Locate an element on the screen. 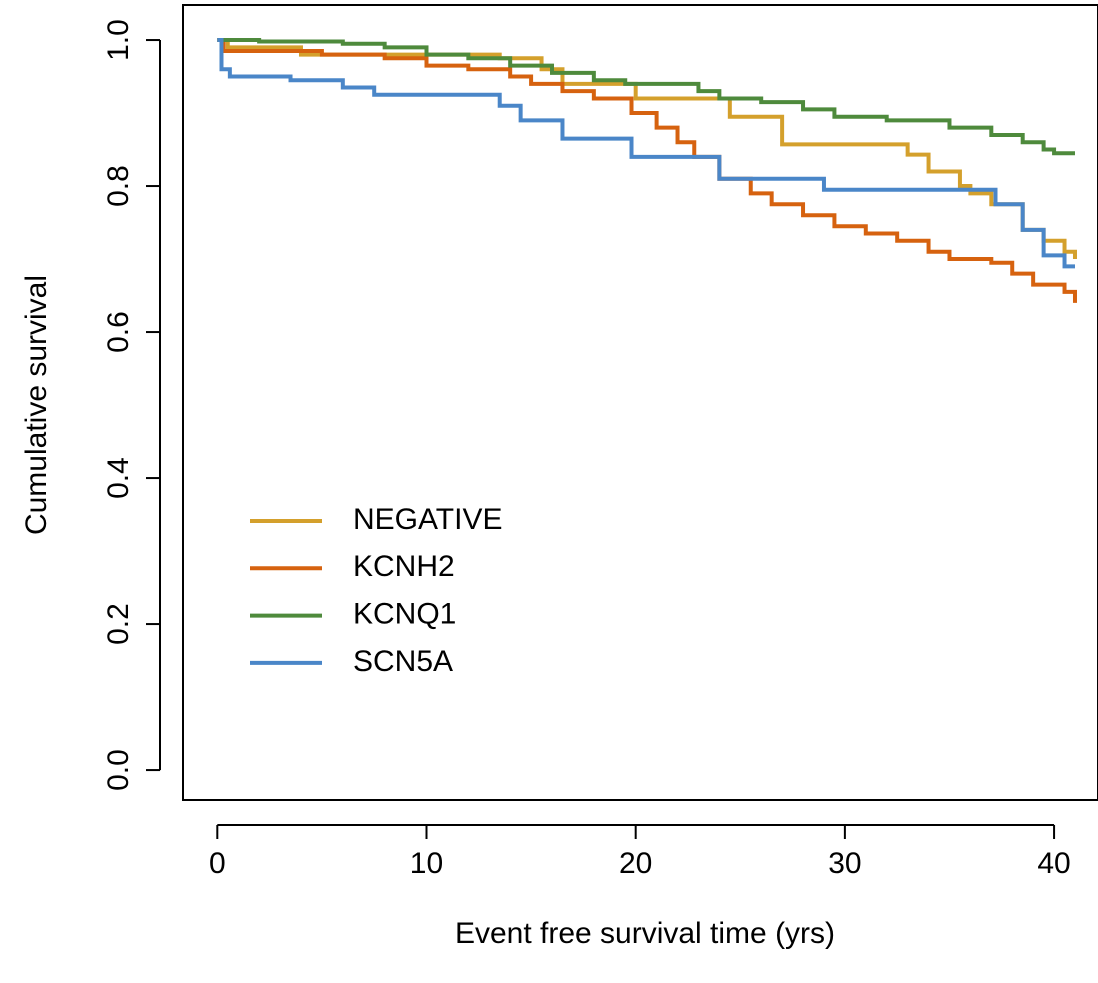 Image resolution: width=1098 pixels, height=983 pixels. x-tick-label: 20 is located at coordinates (635, 863).